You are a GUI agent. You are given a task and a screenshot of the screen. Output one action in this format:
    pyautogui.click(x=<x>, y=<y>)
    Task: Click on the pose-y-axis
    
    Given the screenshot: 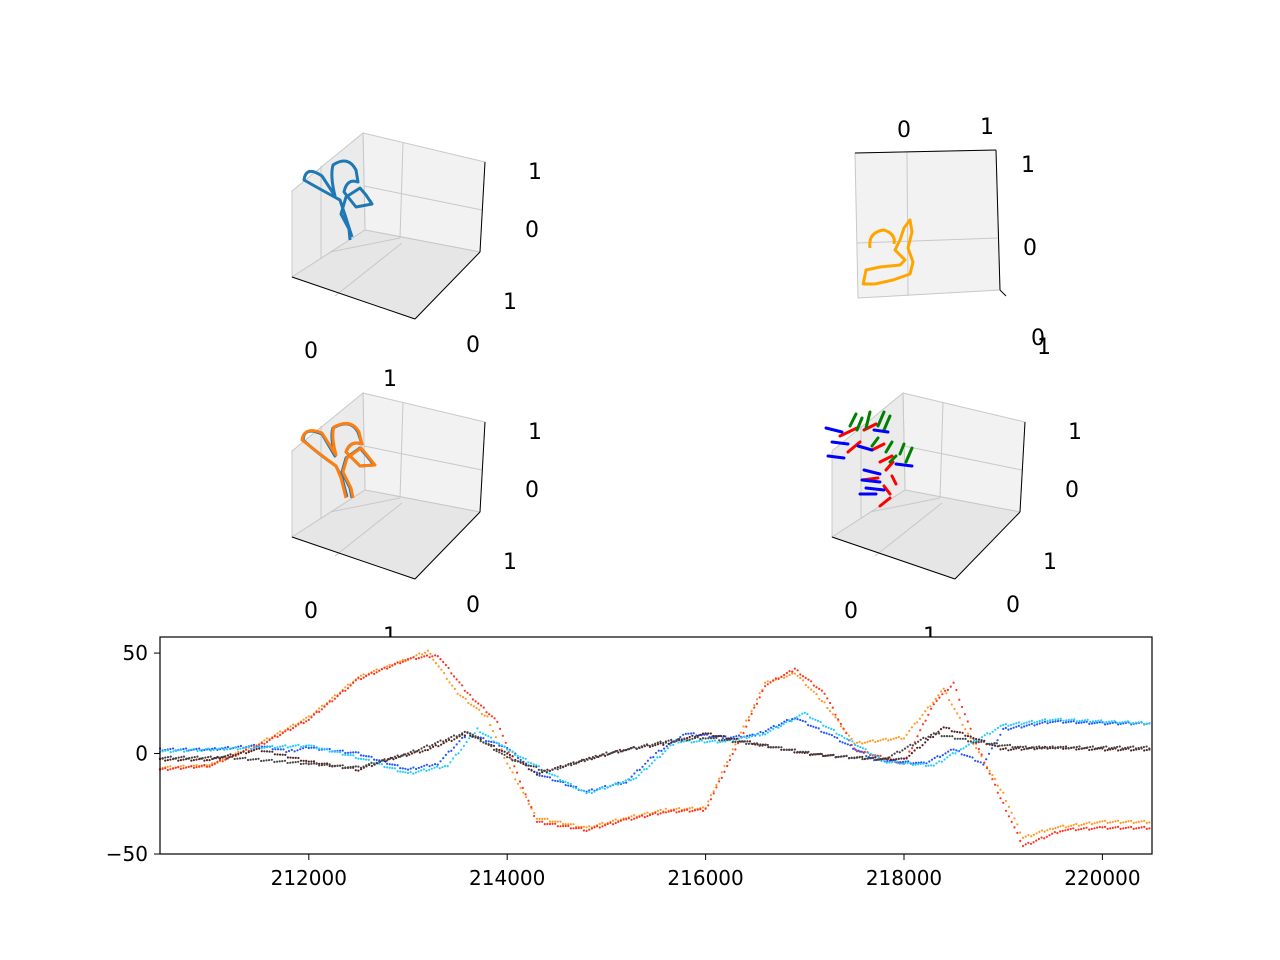 What is the action you would take?
    pyautogui.click(x=881, y=437)
    